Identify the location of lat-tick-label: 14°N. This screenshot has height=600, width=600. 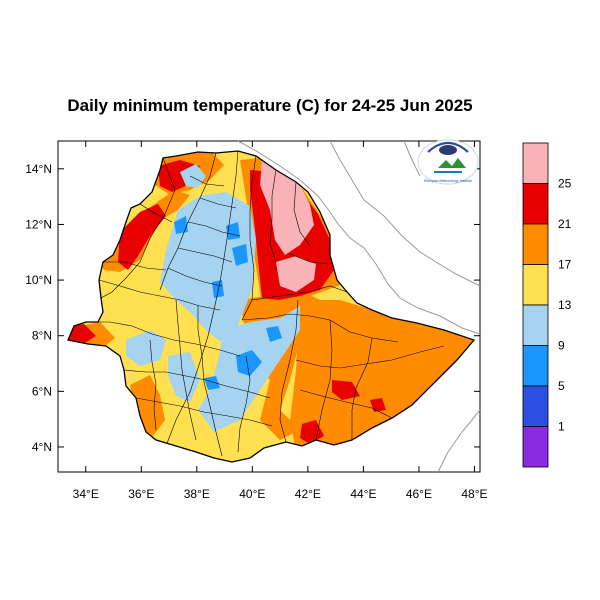
(38, 169).